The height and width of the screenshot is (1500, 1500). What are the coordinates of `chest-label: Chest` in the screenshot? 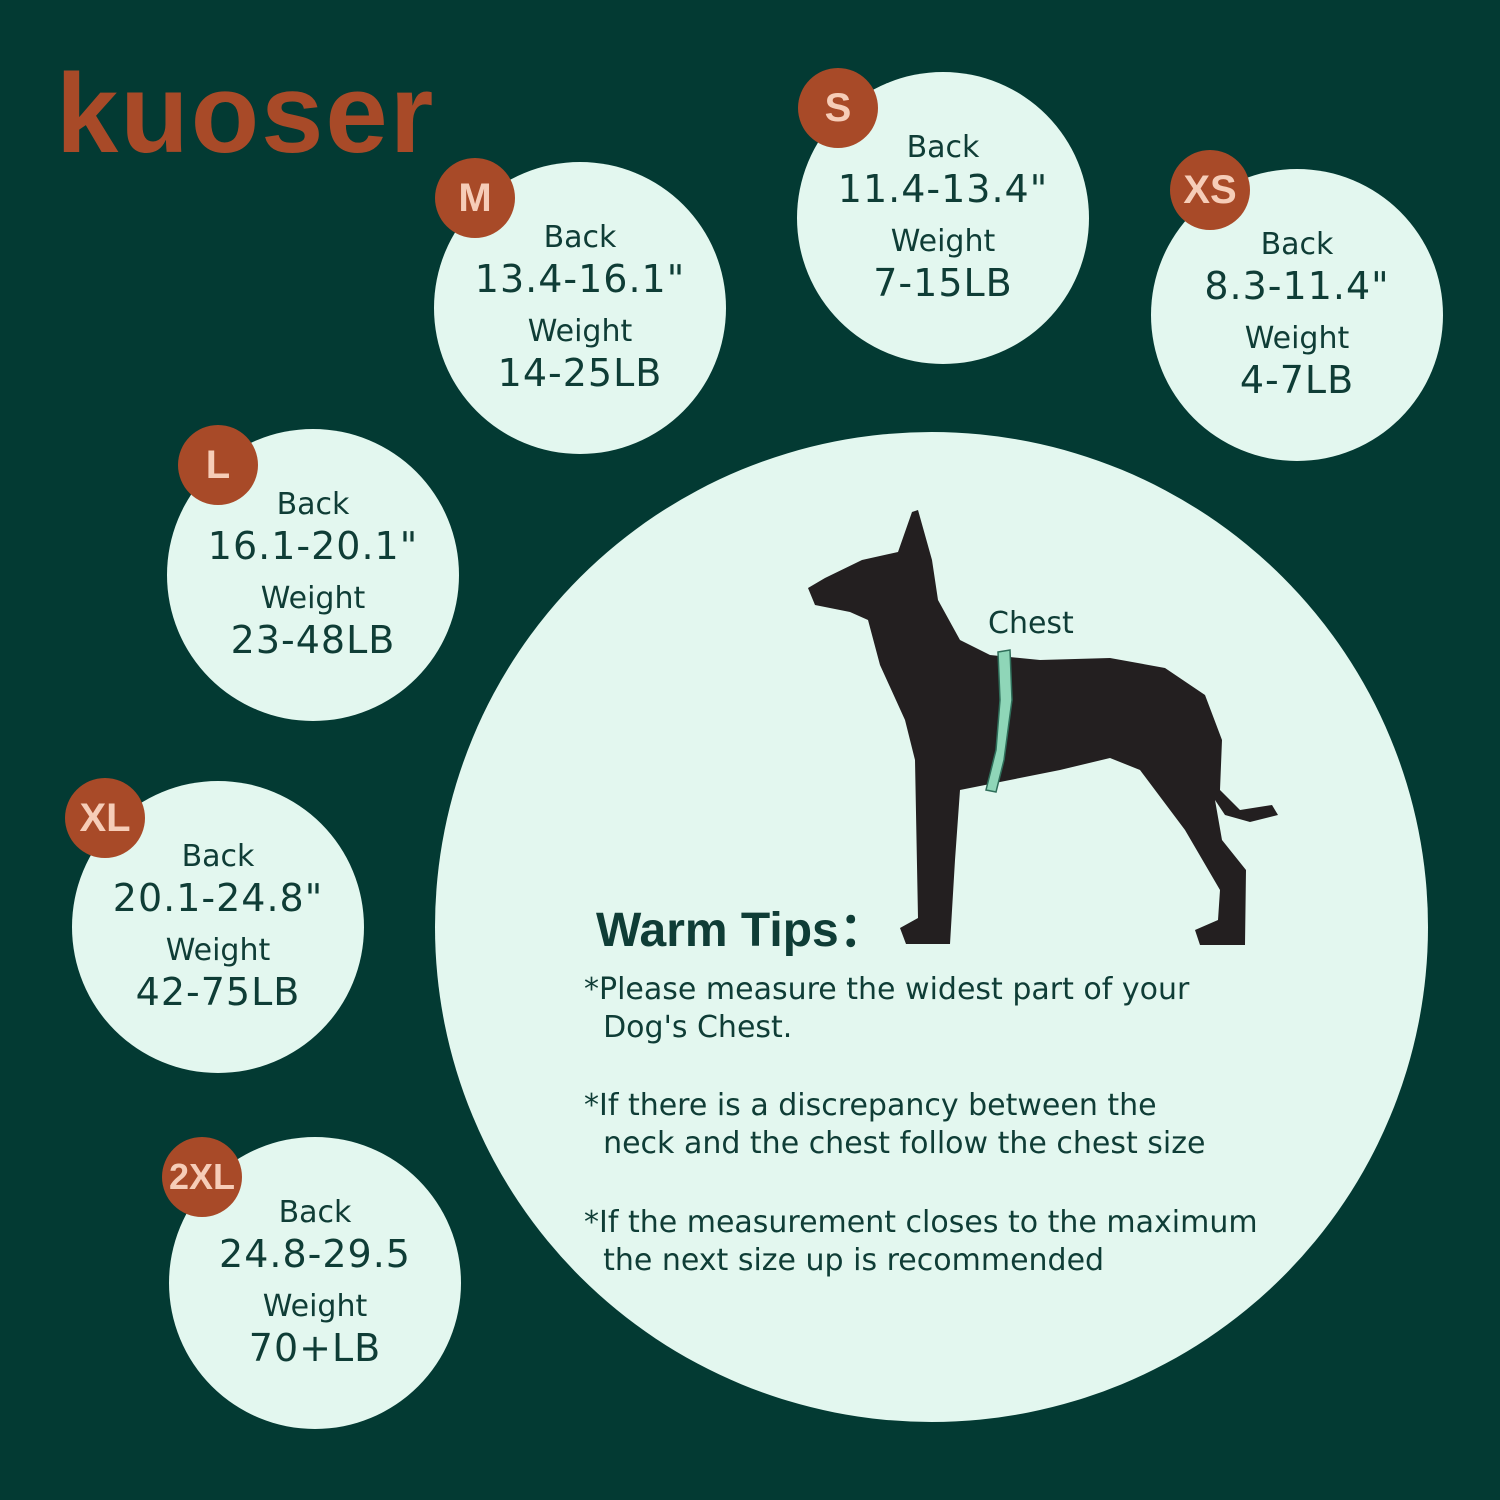 It's located at (1031, 623).